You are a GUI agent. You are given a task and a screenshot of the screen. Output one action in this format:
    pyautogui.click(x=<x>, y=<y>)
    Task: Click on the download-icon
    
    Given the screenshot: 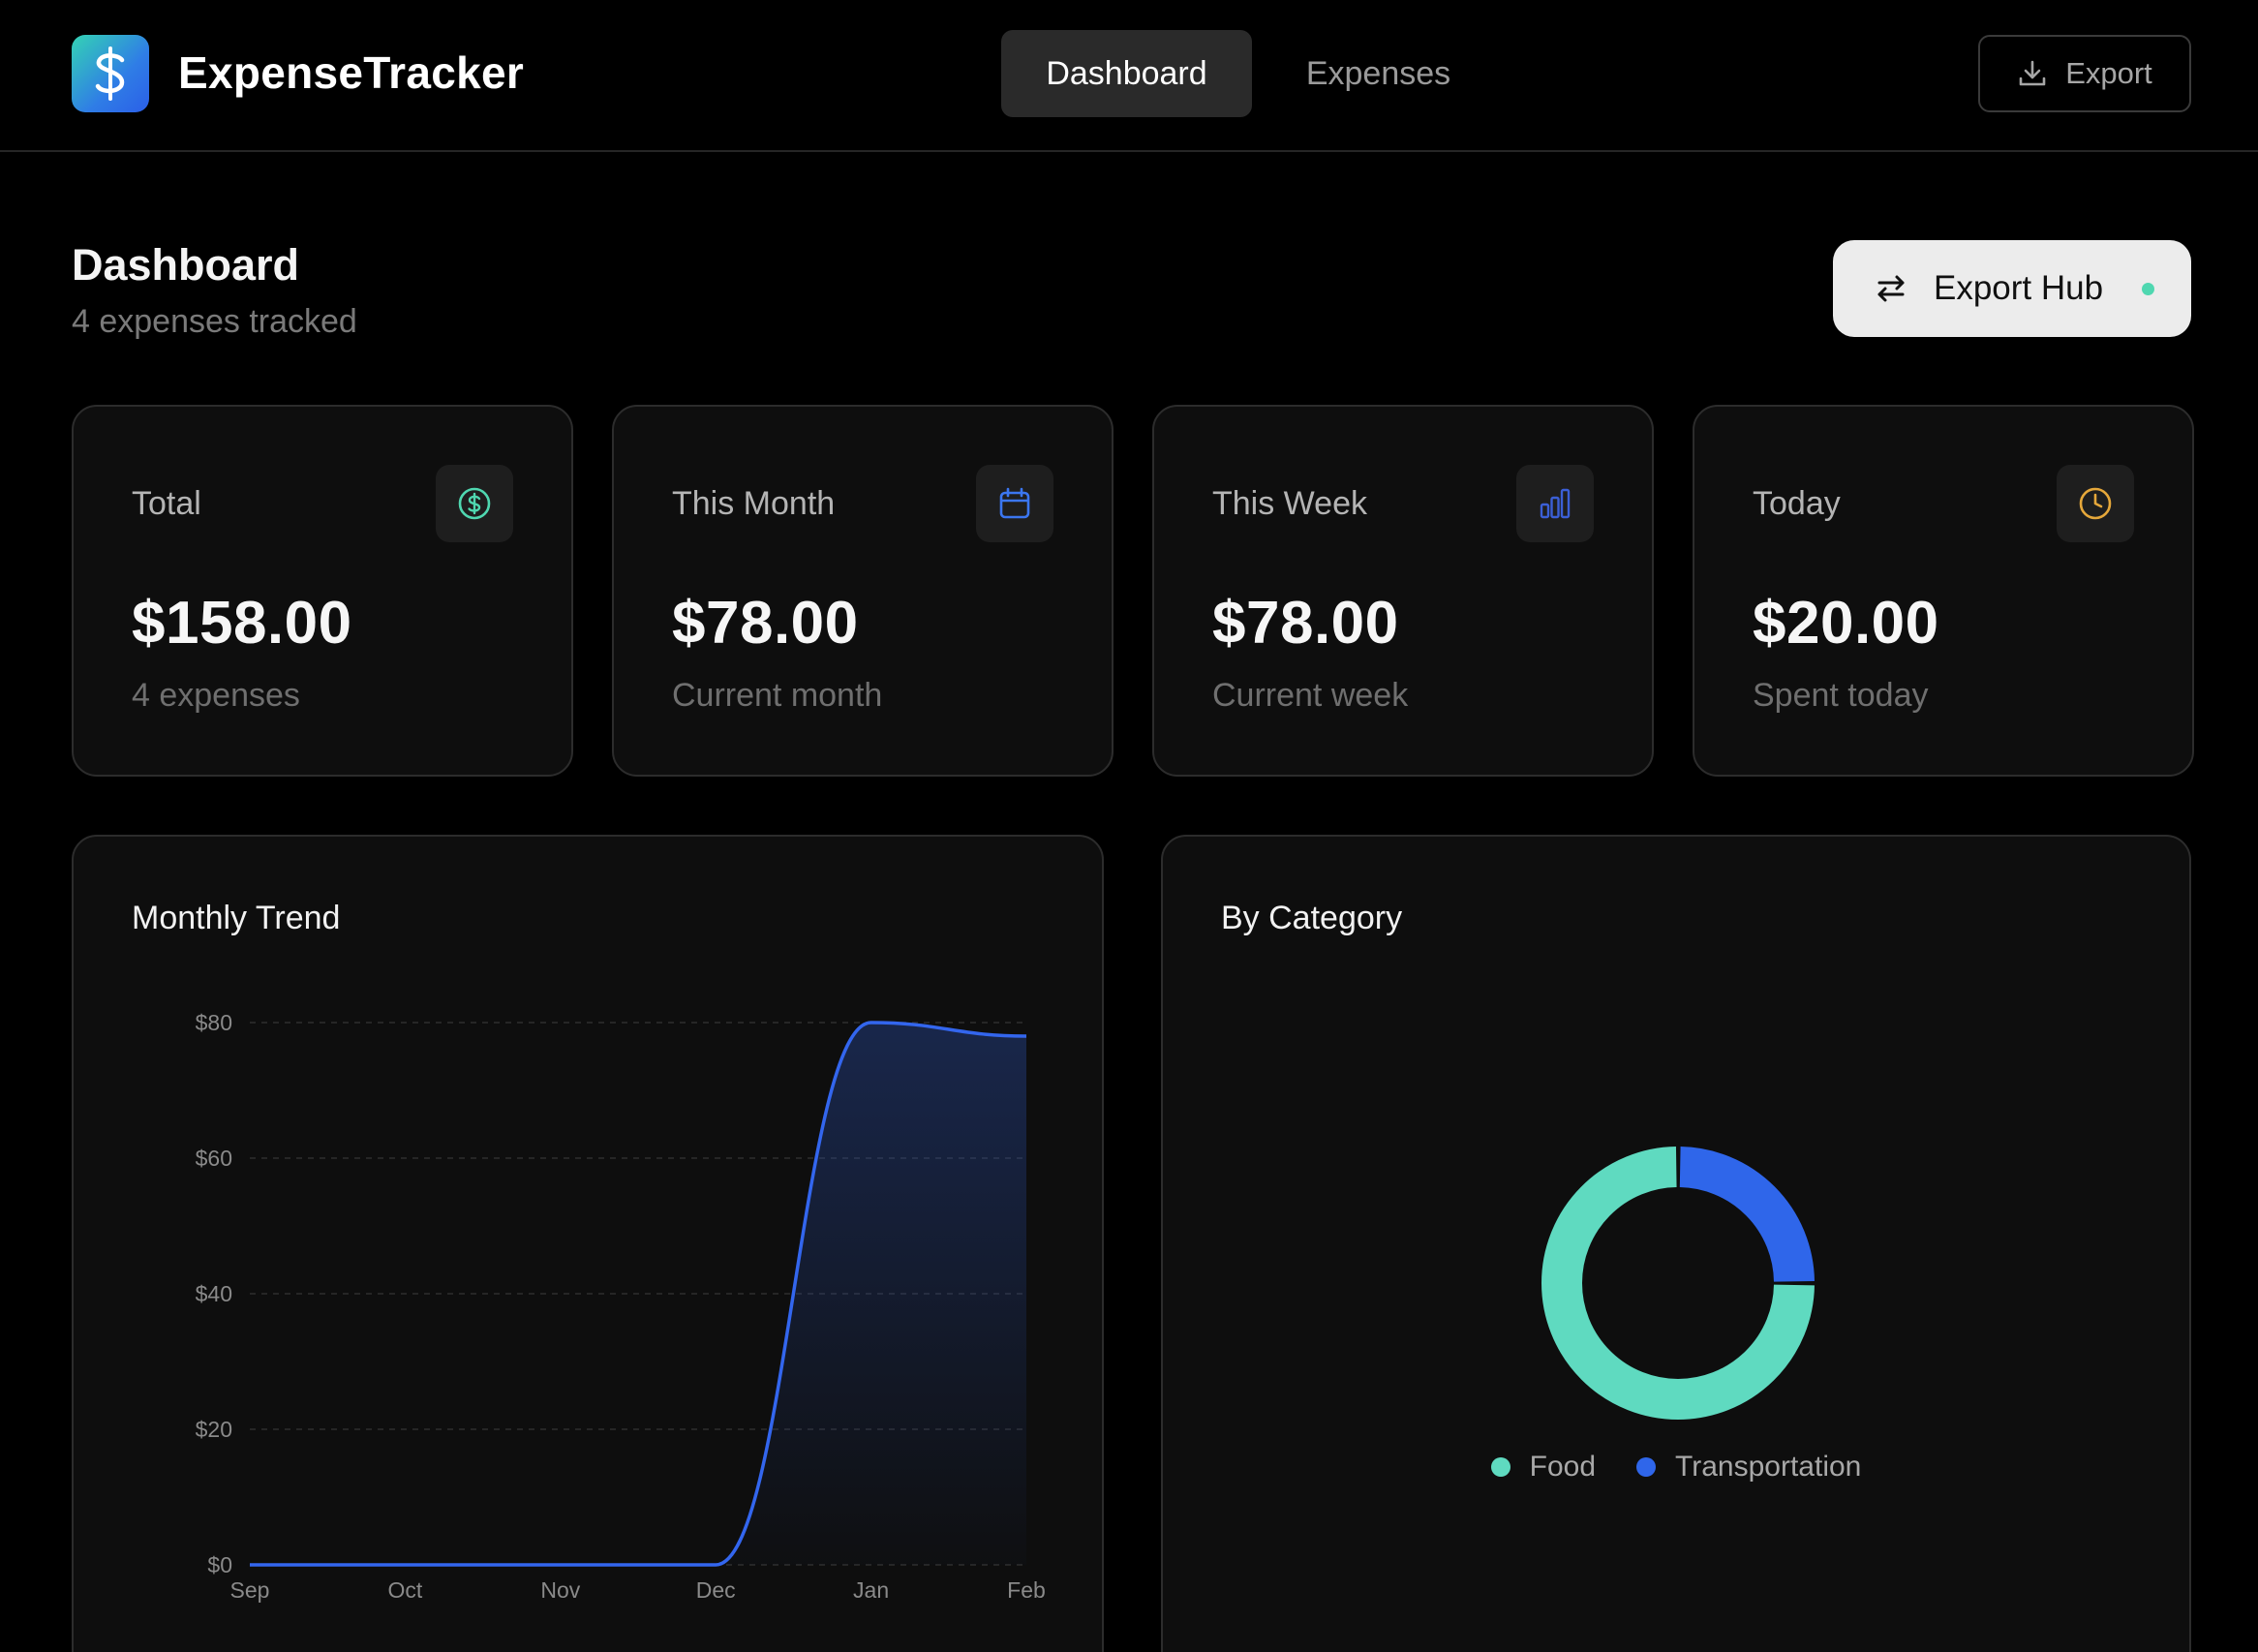 What is the action you would take?
    pyautogui.click(x=2032, y=73)
    